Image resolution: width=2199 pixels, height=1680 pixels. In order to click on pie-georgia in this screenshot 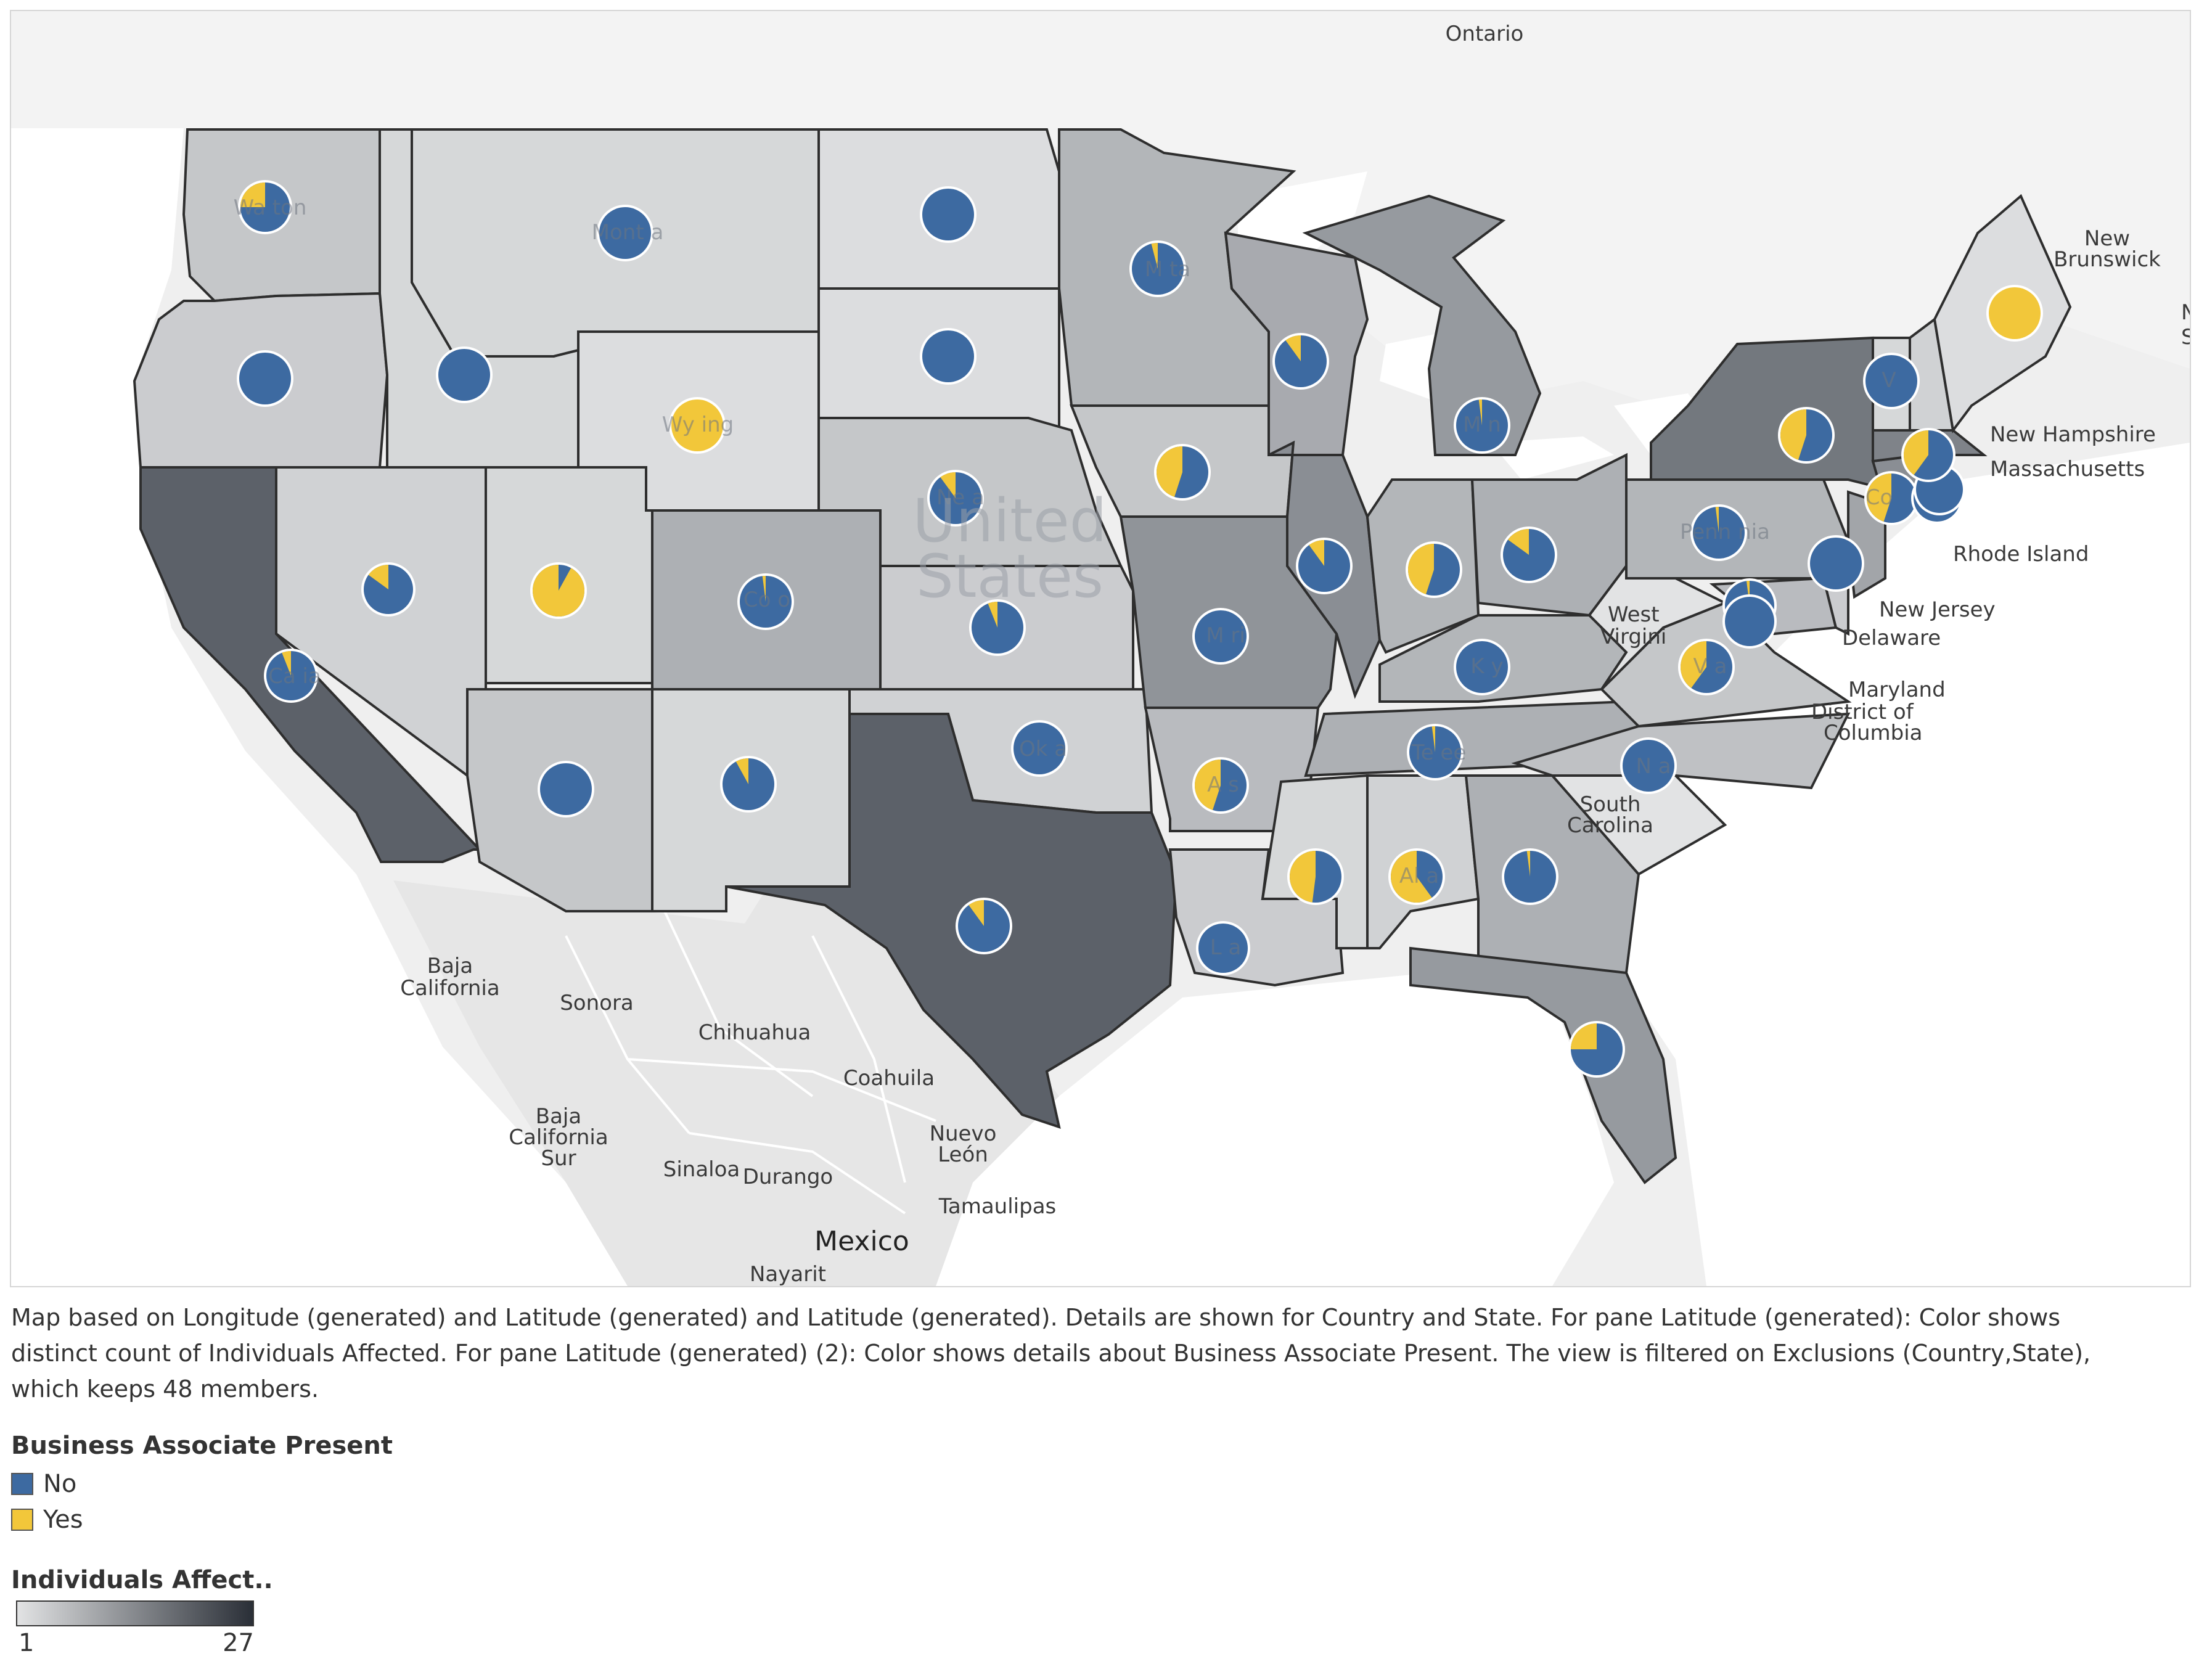, I will do `click(1530, 876)`.